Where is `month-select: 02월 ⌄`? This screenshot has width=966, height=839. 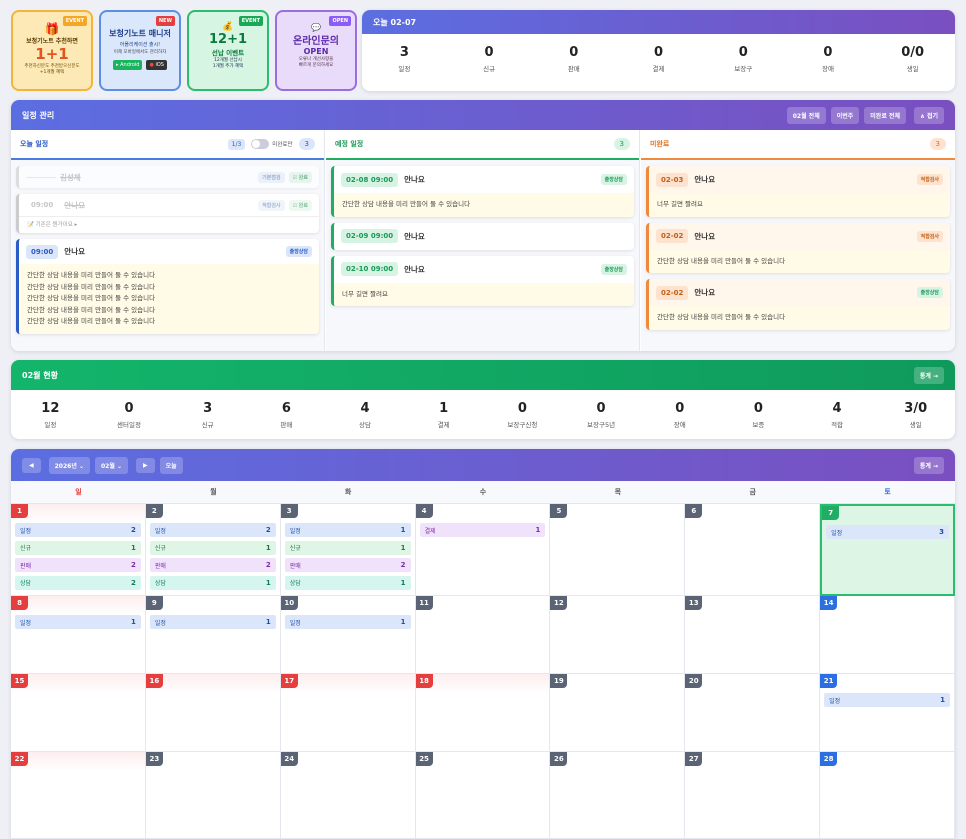 month-select: 02월 ⌄ is located at coordinates (111, 465).